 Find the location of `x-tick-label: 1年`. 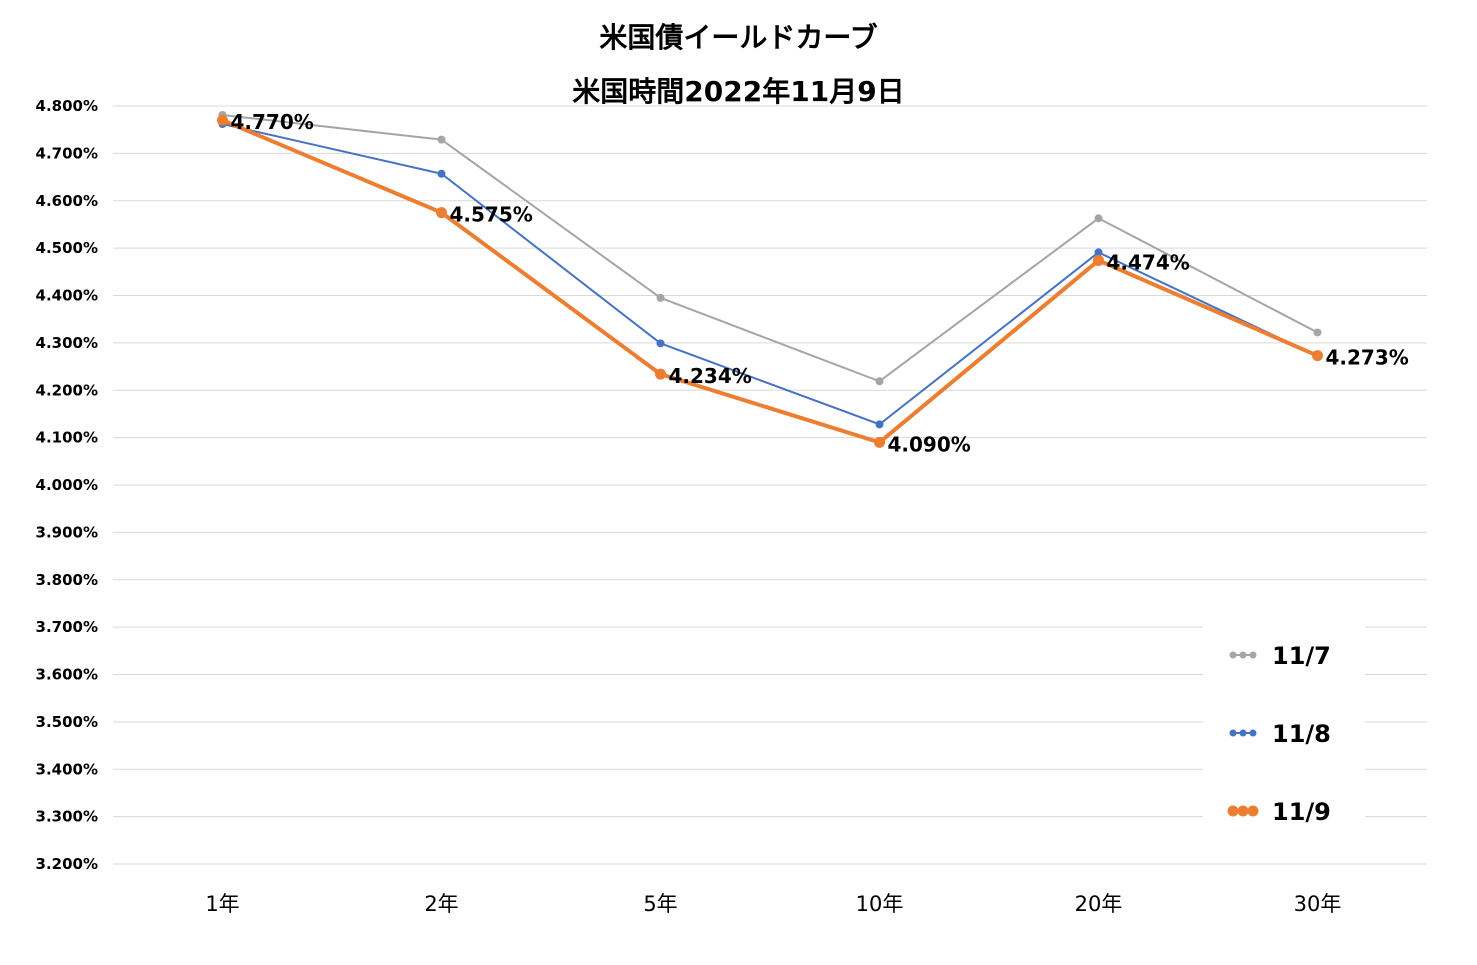

x-tick-label: 1年 is located at coordinates (222, 904).